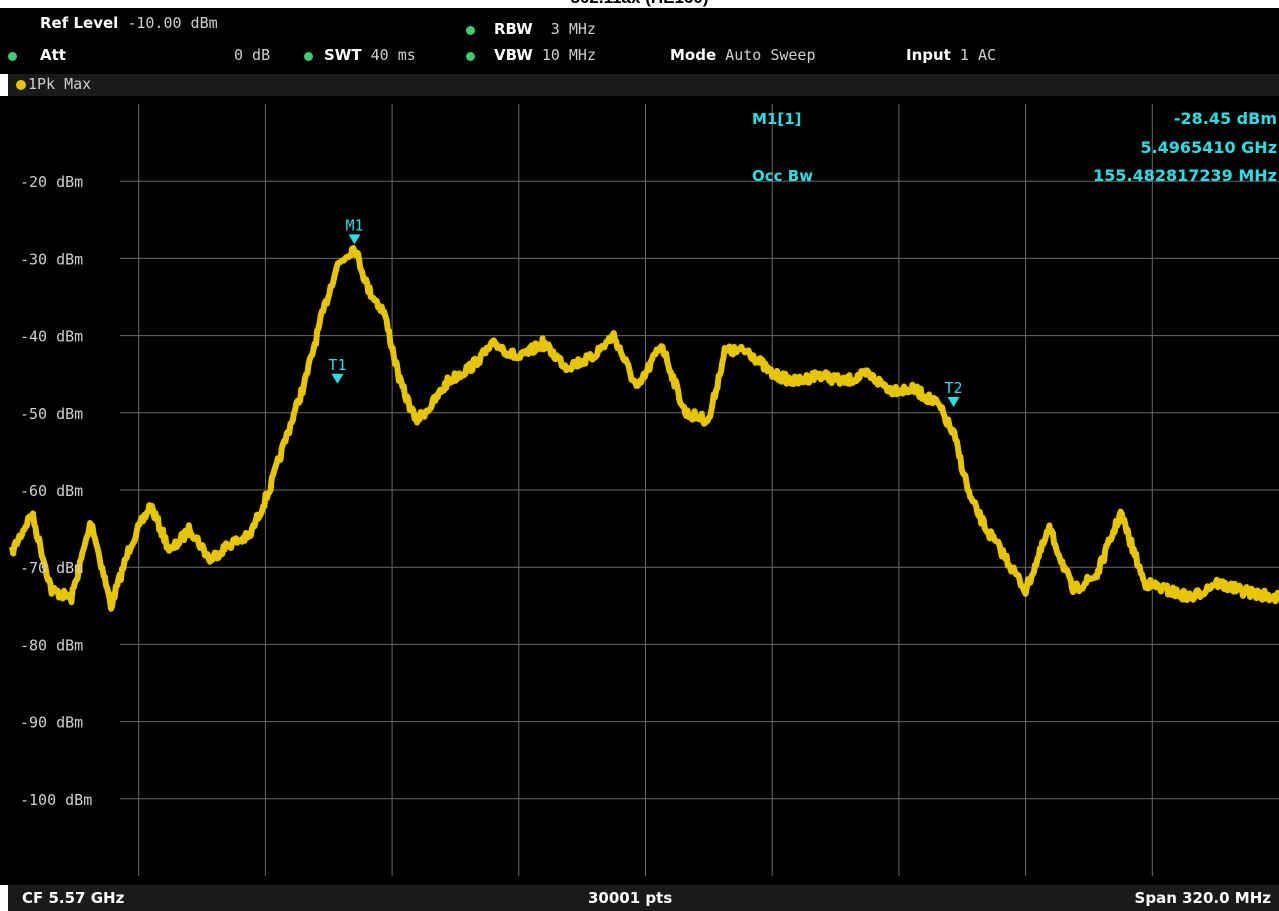  What do you see at coordinates (1208, 147) in the screenshot?
I see `m1-frequency-value: 5.4965410 GHz` at bounding box center [1208, 147].